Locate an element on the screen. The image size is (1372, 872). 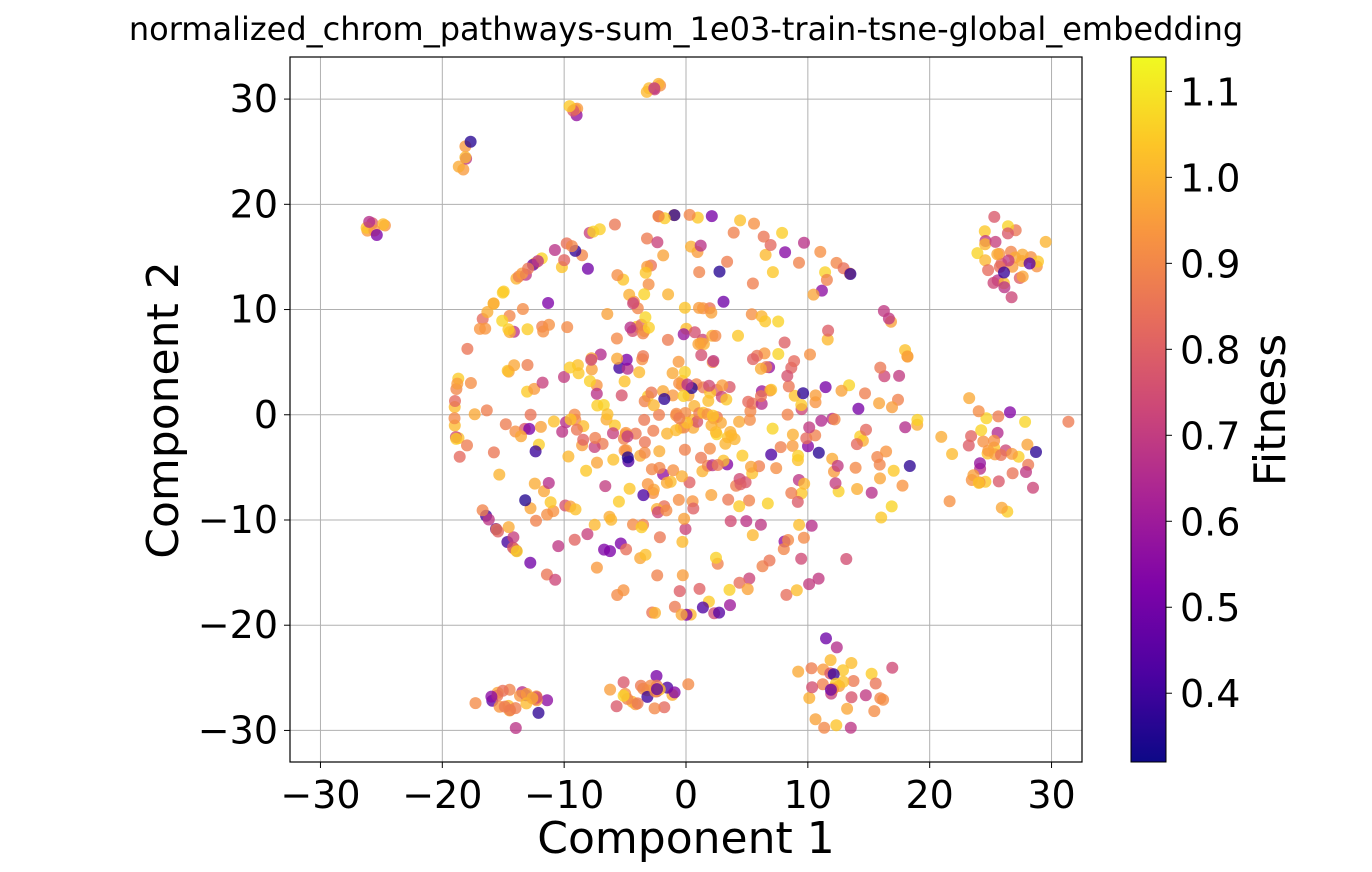
y-tick-label: 10 is located at coordinates (254, 310).